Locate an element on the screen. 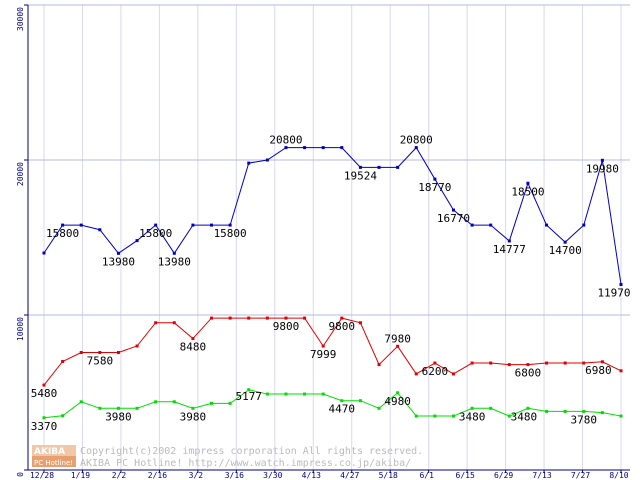 The image size is (640, 480). data-label: 14777 is located at coordinates (509, 249).